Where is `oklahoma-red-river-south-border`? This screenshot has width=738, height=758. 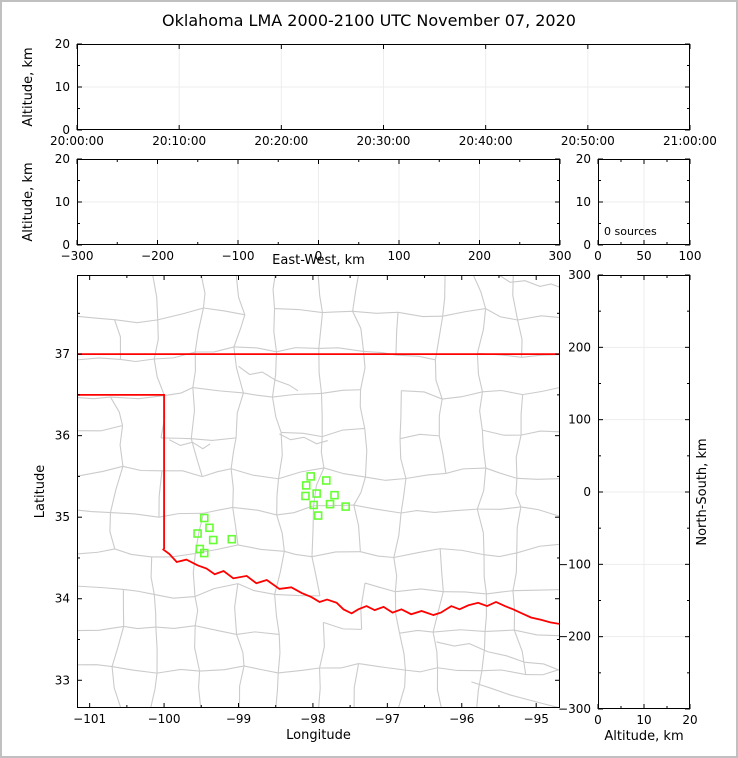 oklahoma-red-river-south-border is located at coordinates (361, 586).